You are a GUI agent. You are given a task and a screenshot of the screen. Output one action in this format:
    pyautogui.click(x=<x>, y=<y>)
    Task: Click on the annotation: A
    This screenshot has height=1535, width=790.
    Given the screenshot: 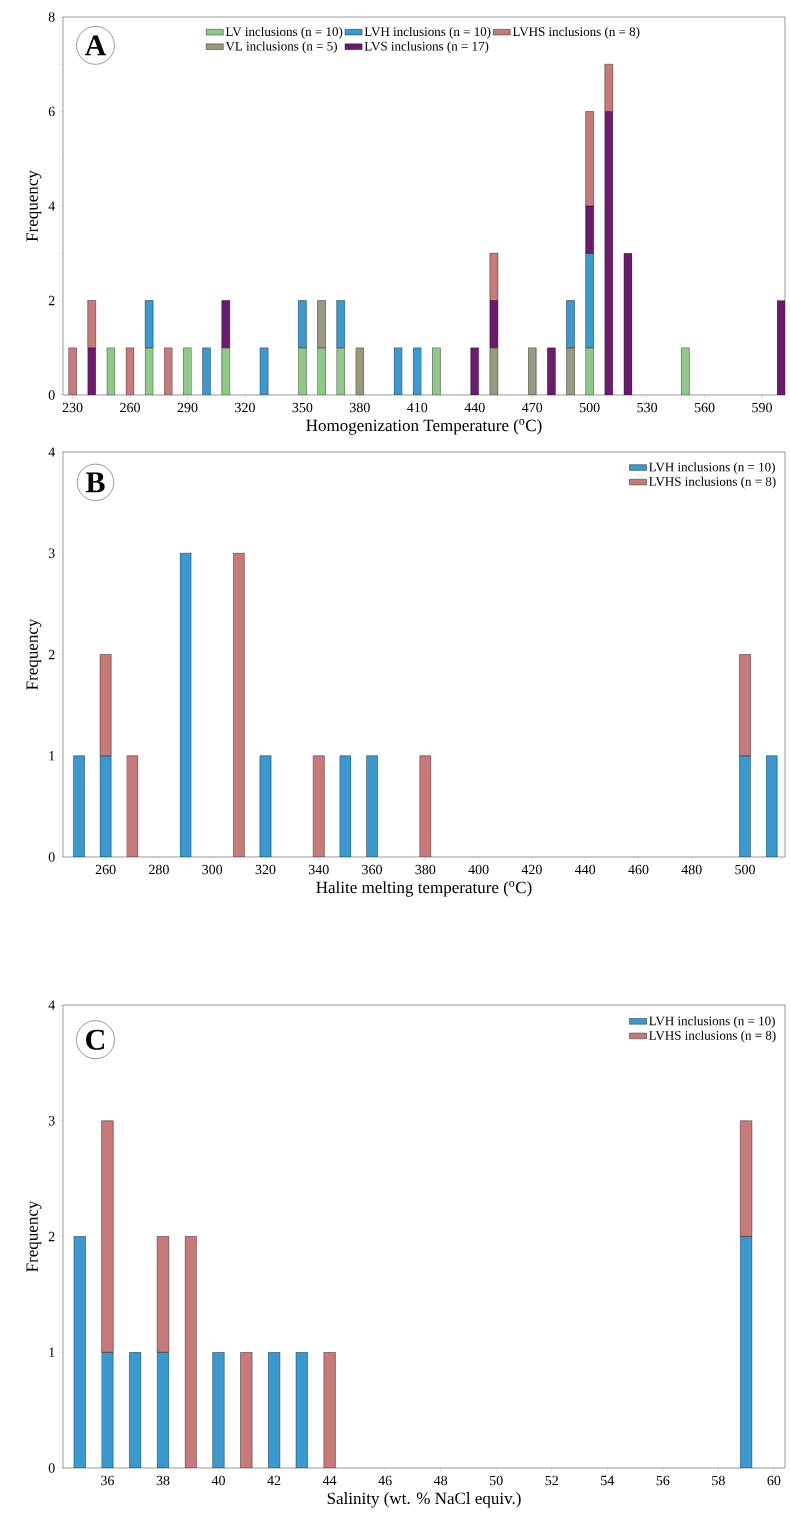 What is the action you would take?
    pyautogui.click(x=95, y=45)
    